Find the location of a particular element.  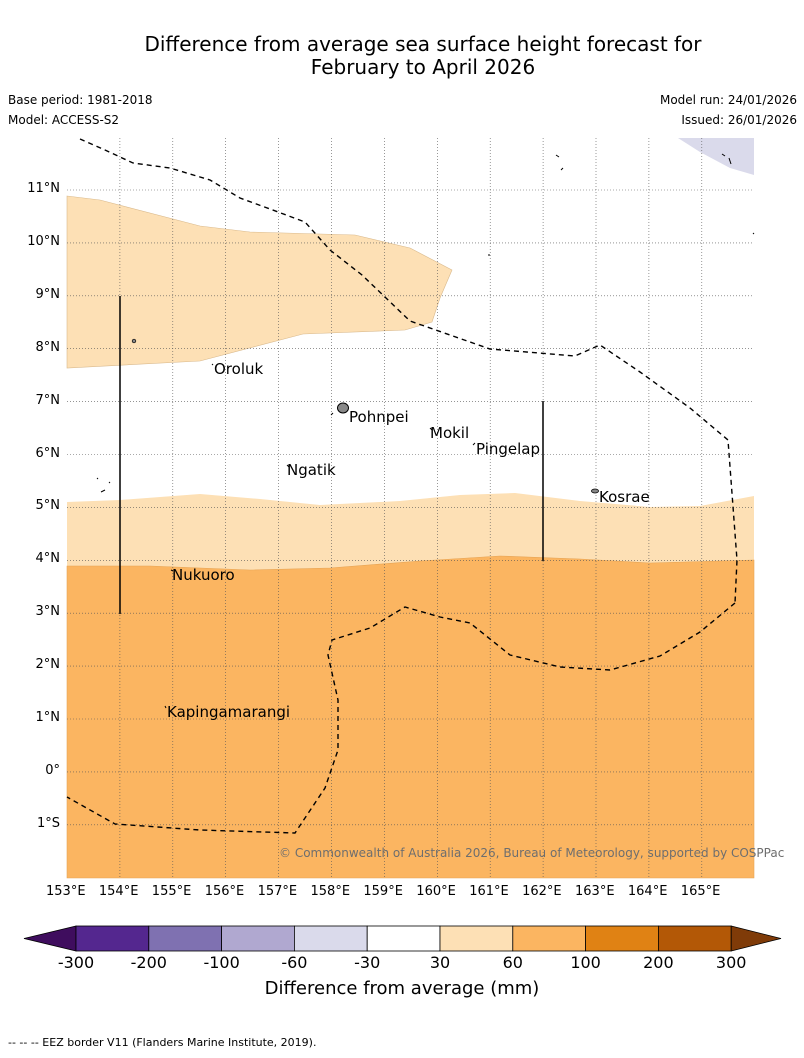

place-label-nukuoro: Nukuoro is located at coordinates (203, 575).